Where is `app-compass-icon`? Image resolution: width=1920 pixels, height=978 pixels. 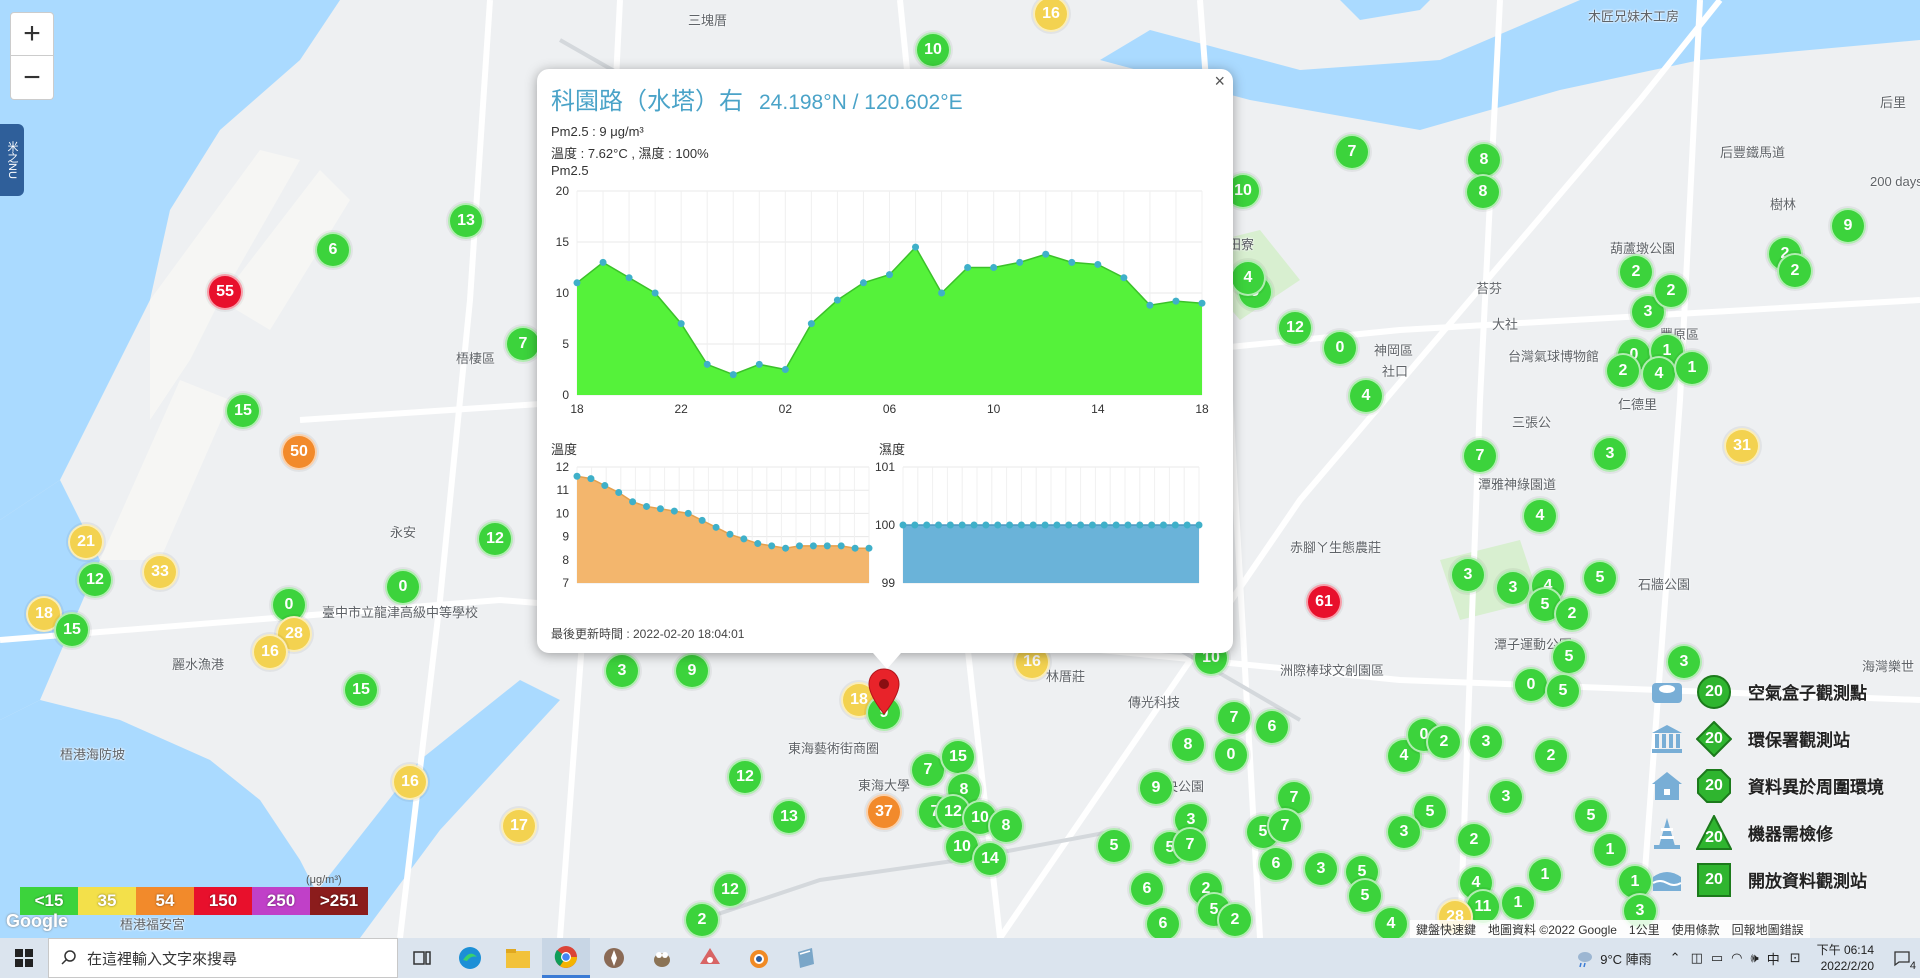
app-compass-icon is located at coordinates (614, 958).